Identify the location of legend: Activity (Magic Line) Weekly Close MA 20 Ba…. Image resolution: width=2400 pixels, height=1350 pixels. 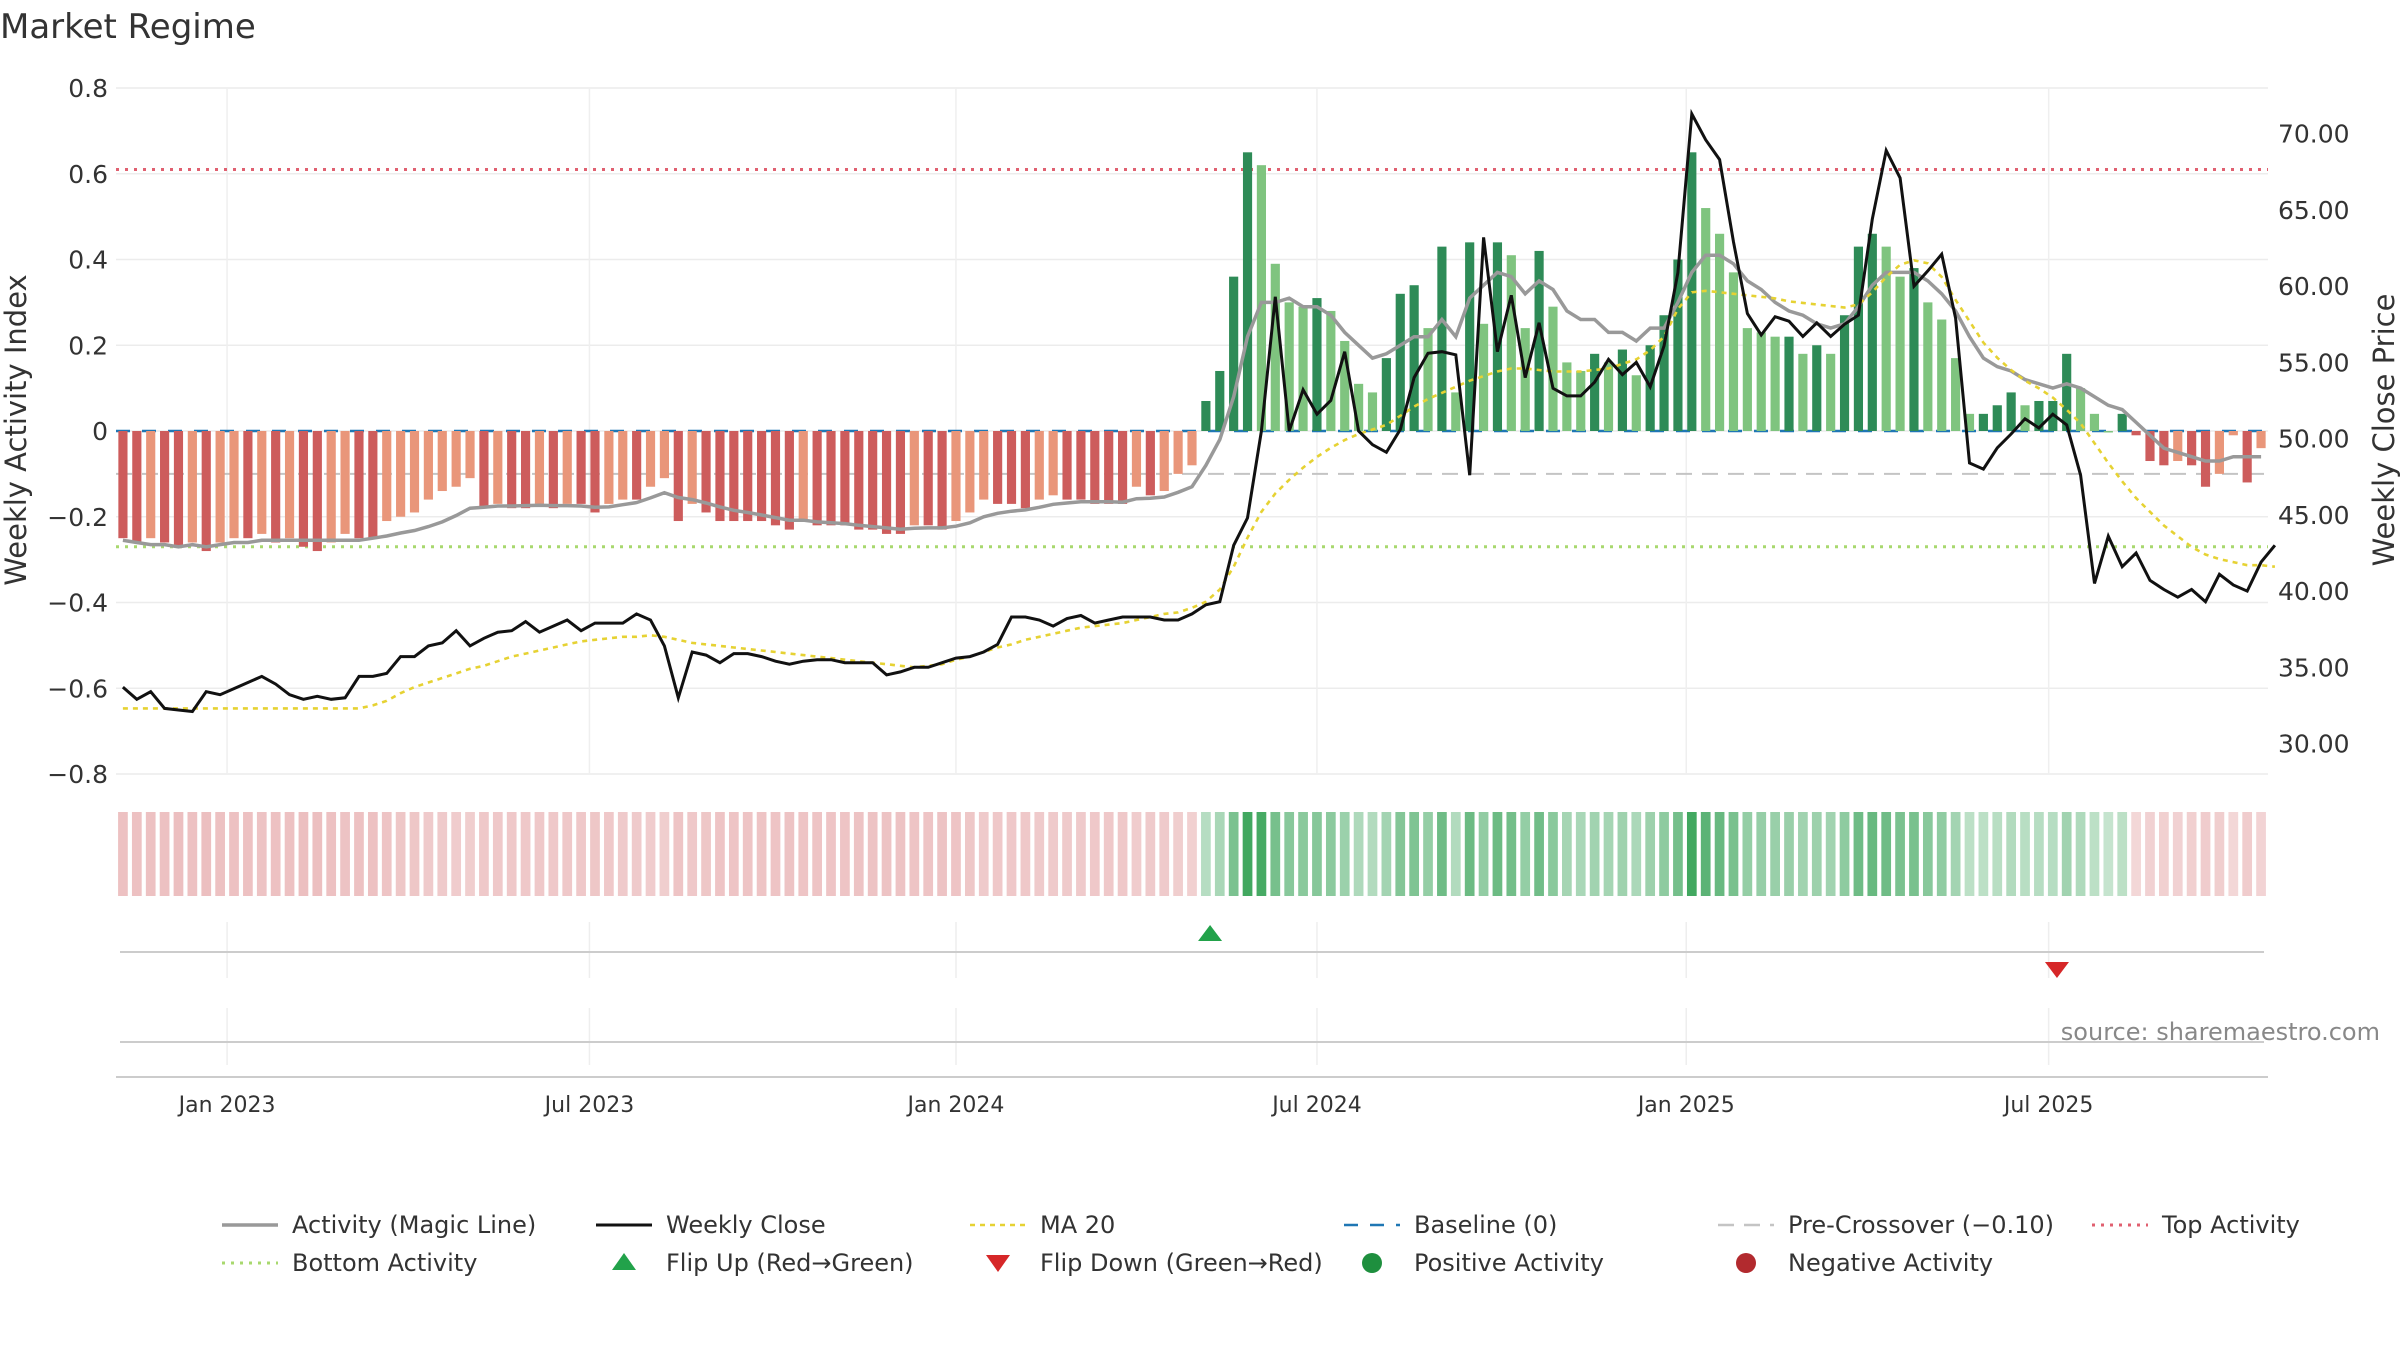
(1261, 1244).